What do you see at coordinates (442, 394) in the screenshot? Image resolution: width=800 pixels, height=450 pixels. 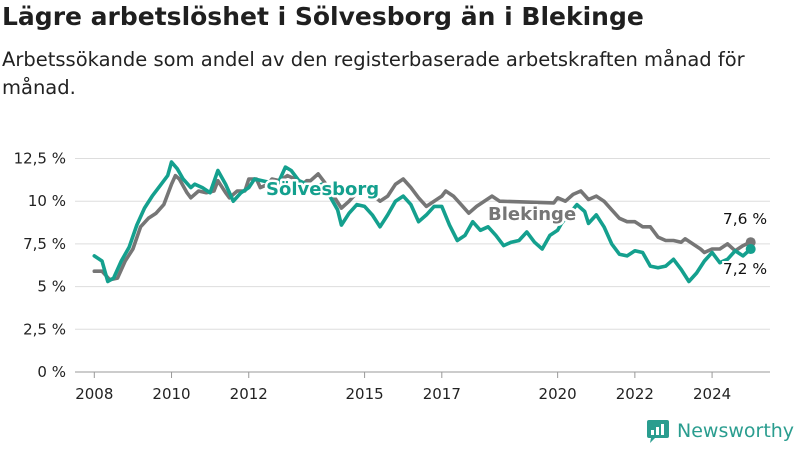 I see `x-tick-label: 2017` at bounding box center [442, 394].